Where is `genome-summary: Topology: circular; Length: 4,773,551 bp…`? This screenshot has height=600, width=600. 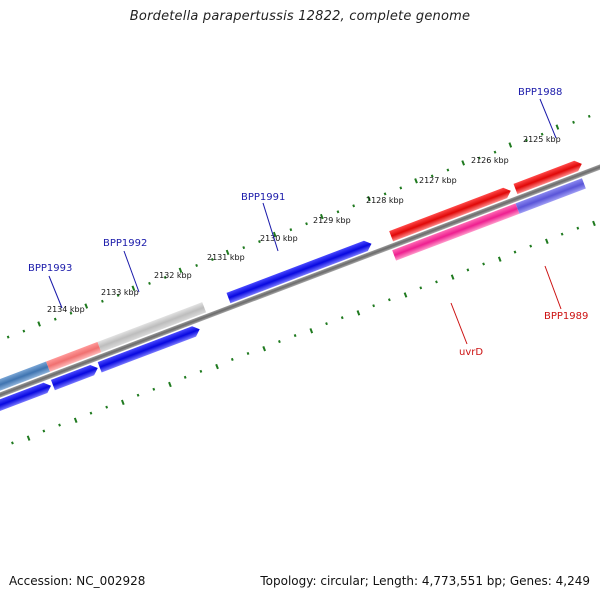
genome-summary: Topology: circular; Length: 4,773,551 bp… is located at coordinates (425, 581).